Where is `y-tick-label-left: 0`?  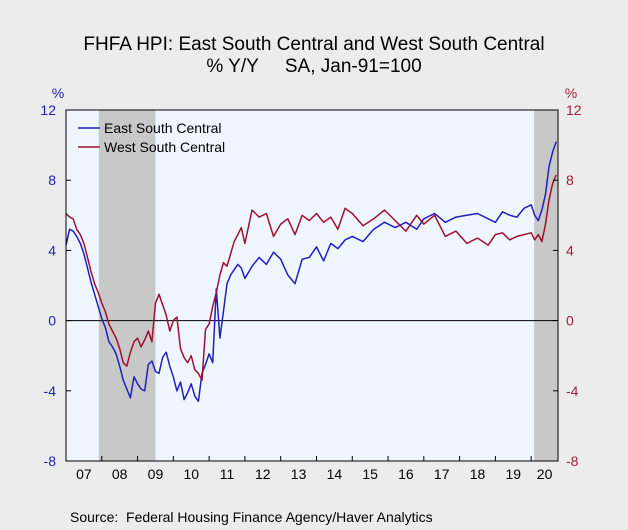
y-tick-label-left: 0 is located at coordinates (52, 321).